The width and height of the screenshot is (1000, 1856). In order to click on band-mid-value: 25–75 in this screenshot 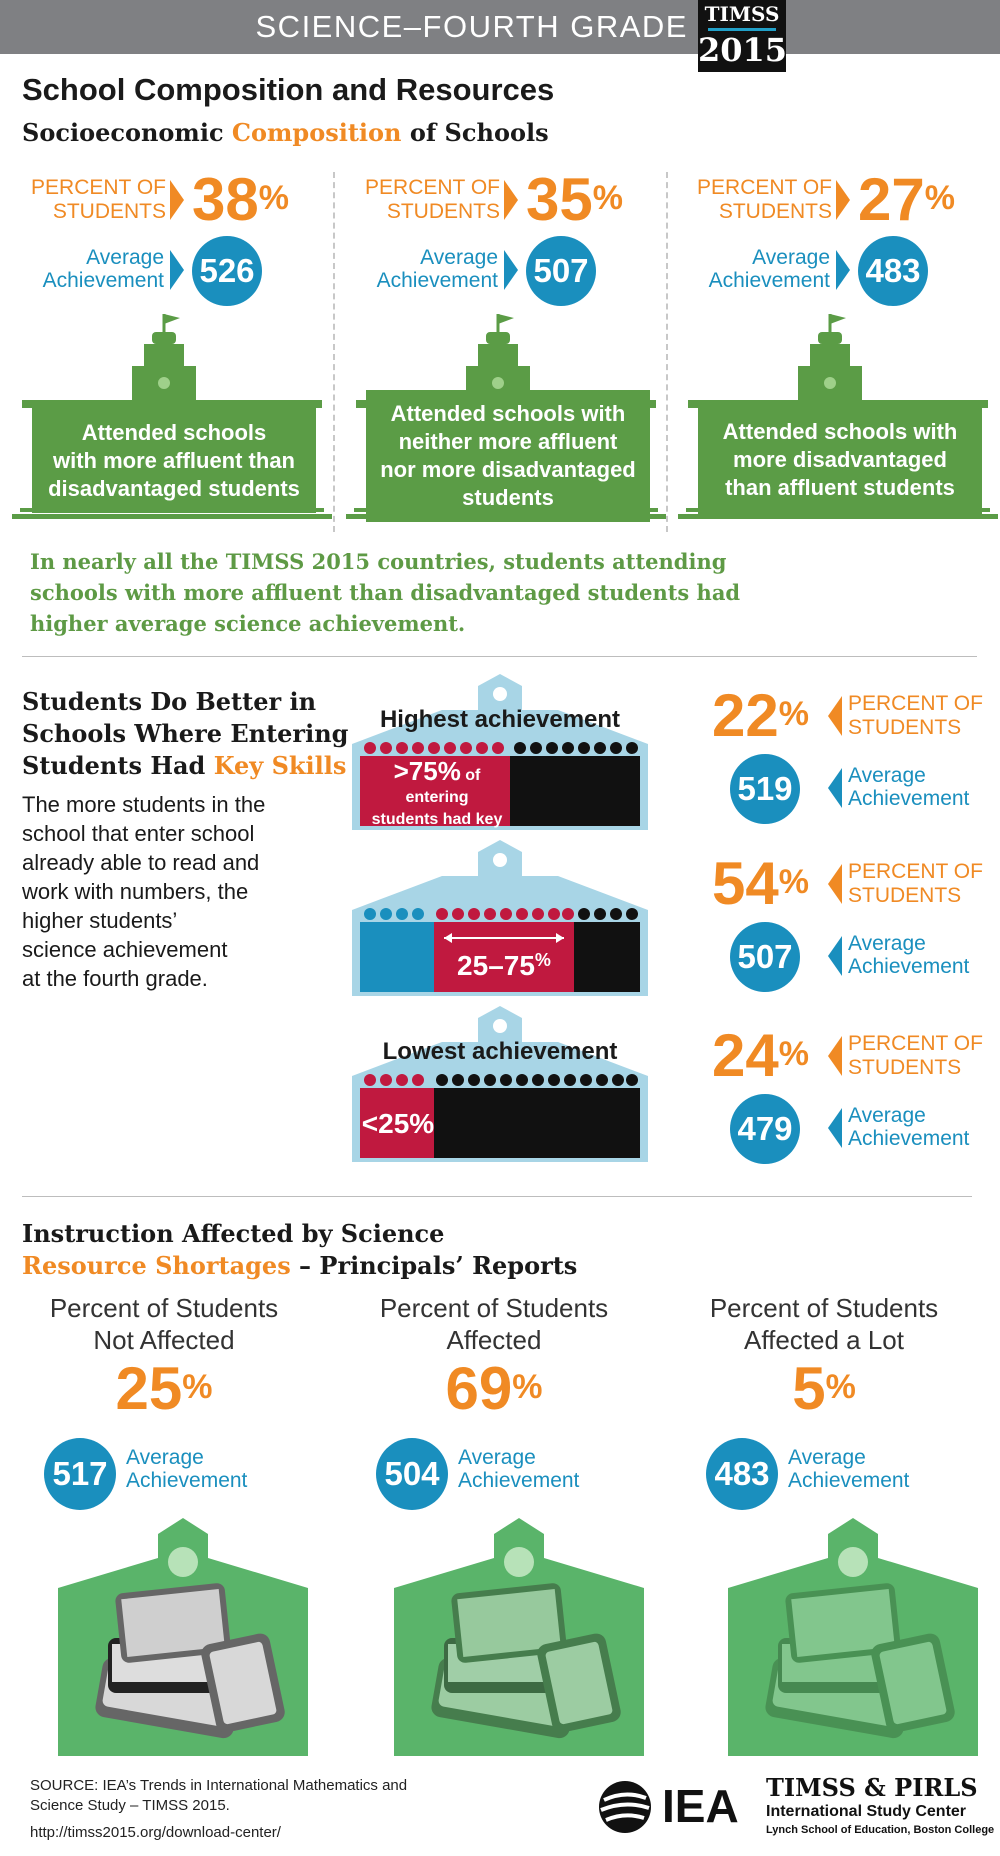, I will do `click(496, 965)`.